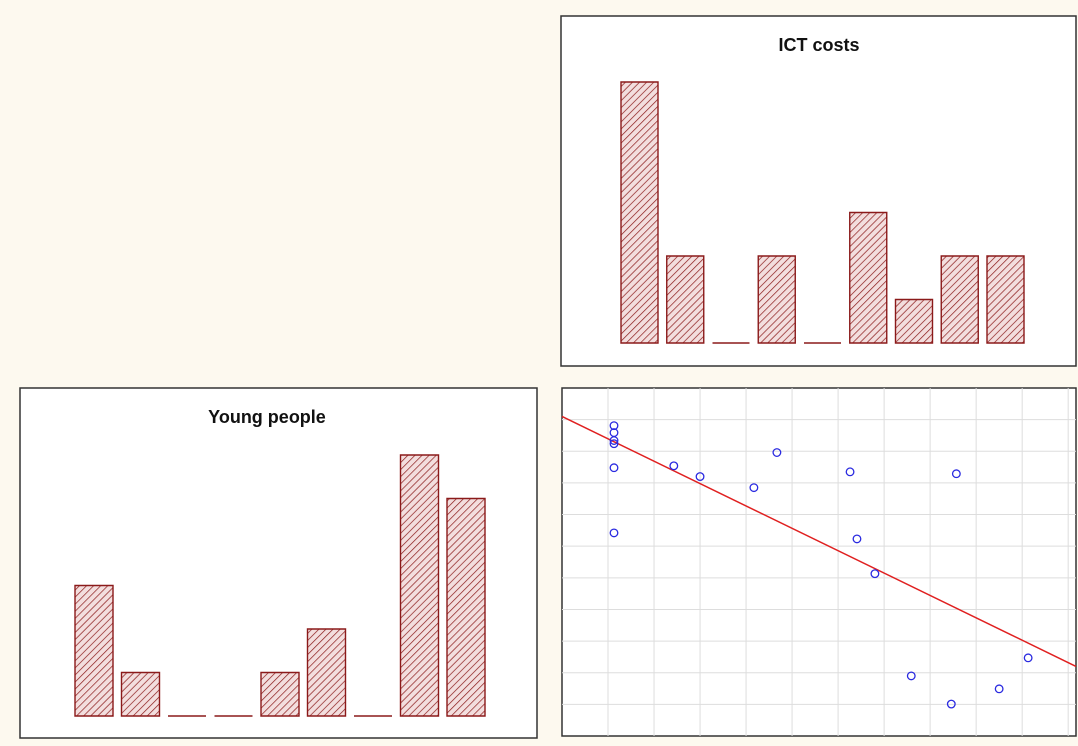 Image resolution: width=1078 pixels, height=746 pixels. What do you see at coordinates (267, 417) in the screenshot?
I see `chart-title: Young people` at bounding box center [267, 417].